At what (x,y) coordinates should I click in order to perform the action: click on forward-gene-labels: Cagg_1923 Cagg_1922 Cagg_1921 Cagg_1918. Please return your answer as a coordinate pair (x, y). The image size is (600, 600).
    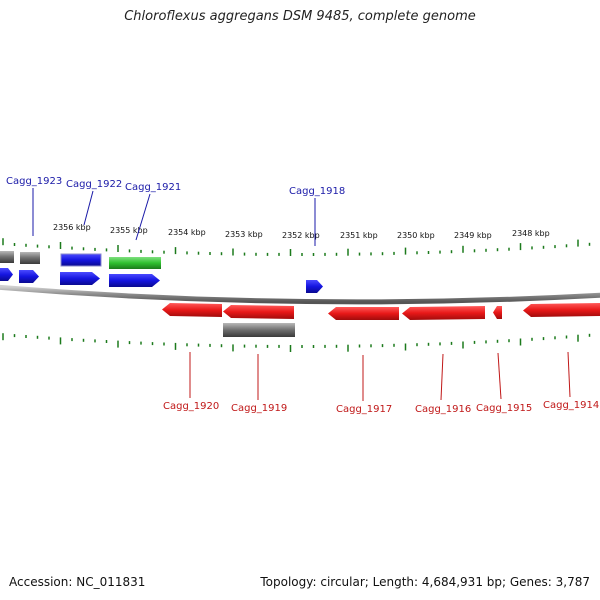
    Looking at the image, I should click on (175, 211).